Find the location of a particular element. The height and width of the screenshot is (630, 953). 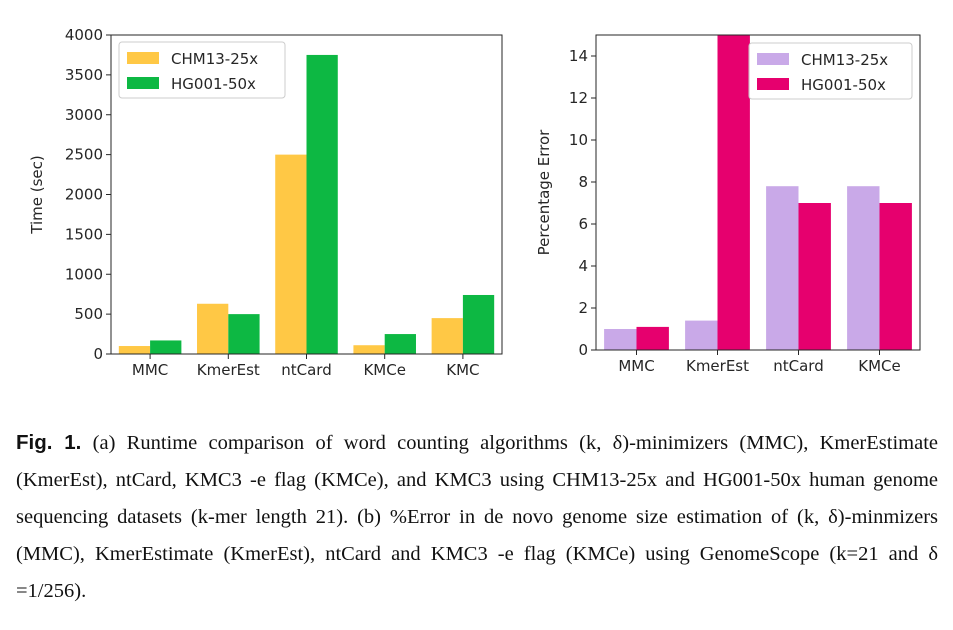

y-tick-label: 2 is located at coordinates (583, 308).